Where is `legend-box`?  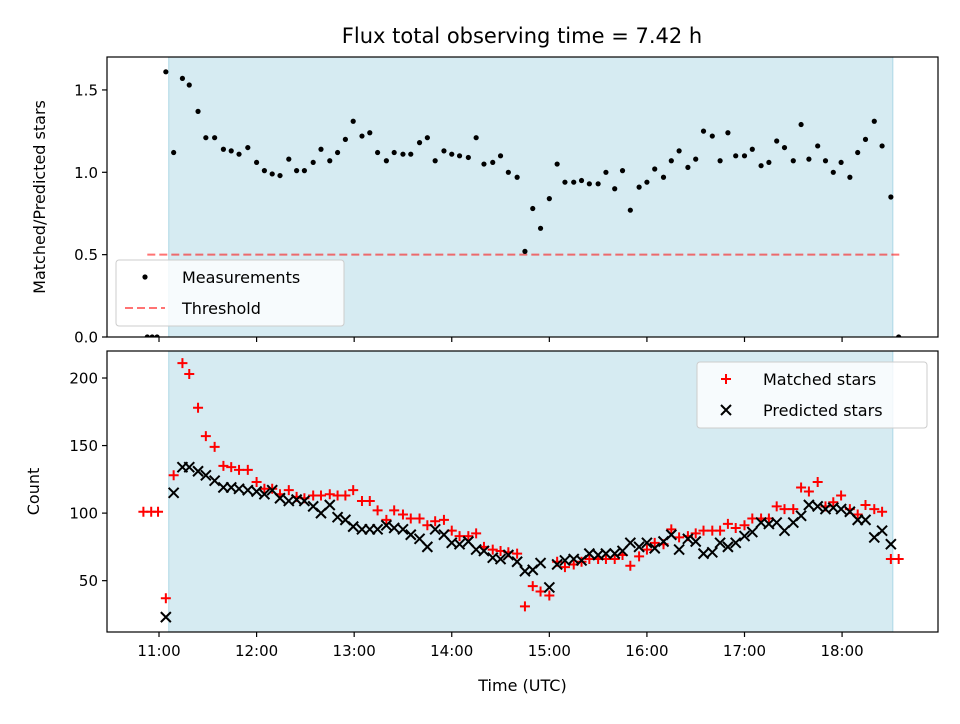 legend-box is located at coordinates (812, 395).